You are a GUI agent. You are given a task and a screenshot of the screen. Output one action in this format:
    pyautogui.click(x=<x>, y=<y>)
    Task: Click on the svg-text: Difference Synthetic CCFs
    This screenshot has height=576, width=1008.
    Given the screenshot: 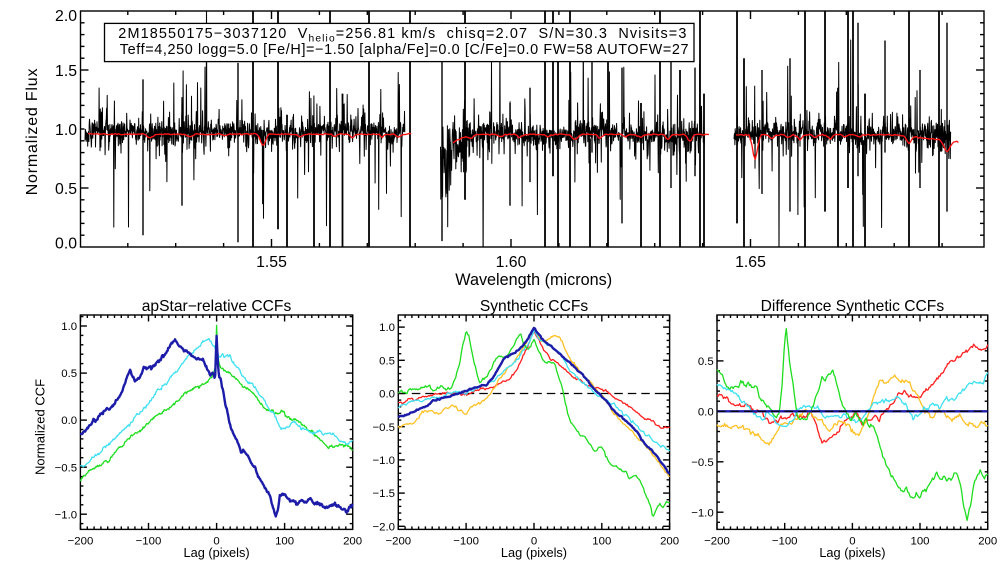 What is the action you would take?
    pyautogui.click(x=853, y=306)
    